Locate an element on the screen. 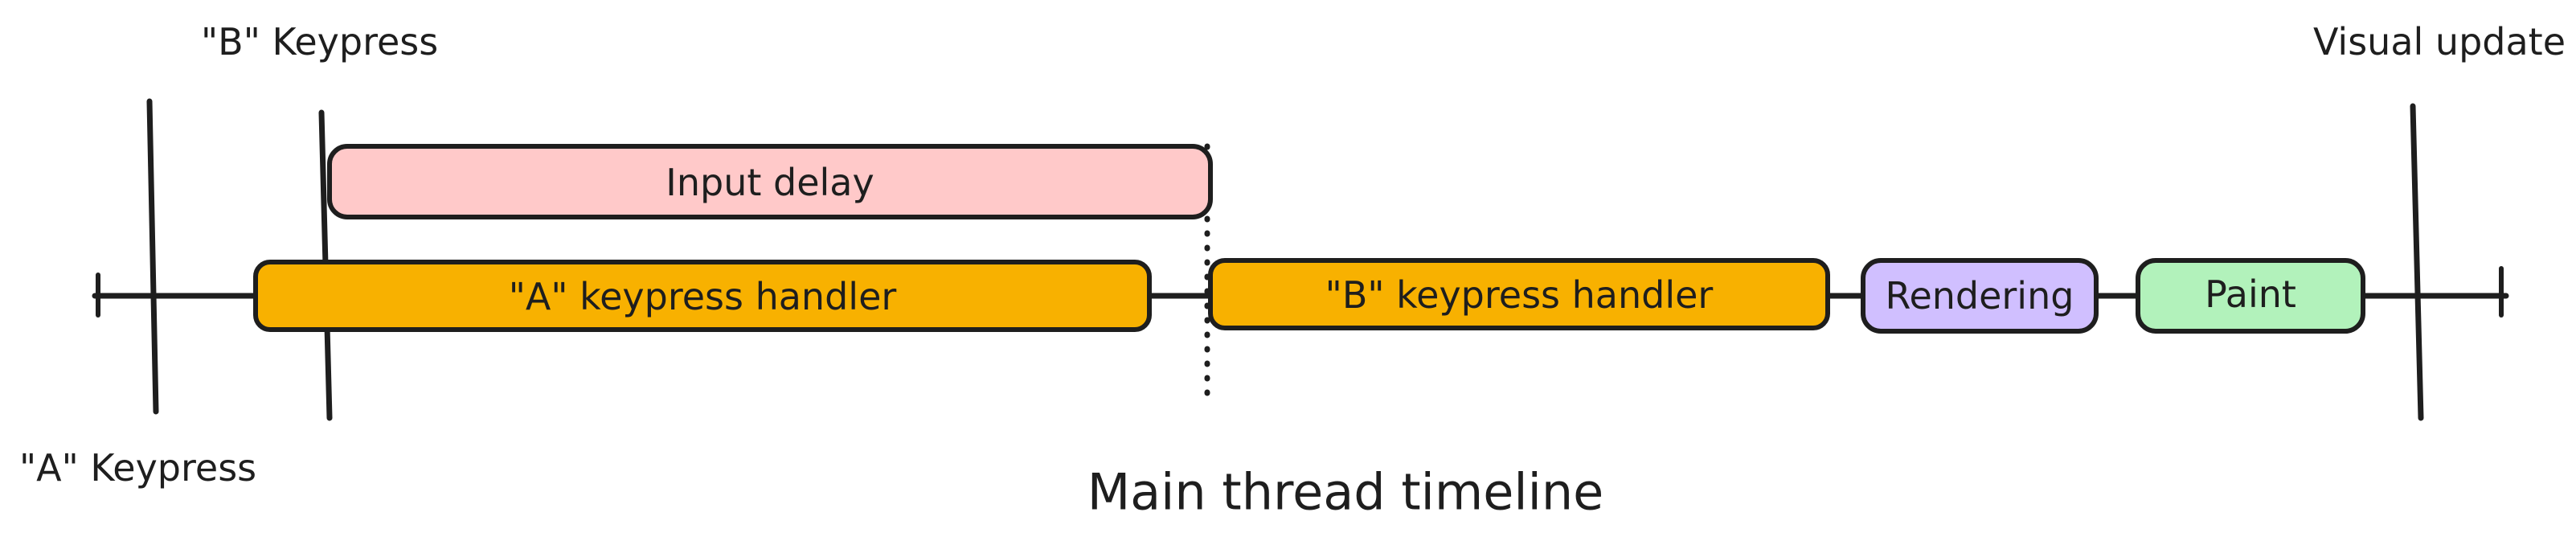 Image resolution: width=2576 pixels, height=541 pixels. a-keypress-label: "A" Keypress is located at coordinates (137, 468).